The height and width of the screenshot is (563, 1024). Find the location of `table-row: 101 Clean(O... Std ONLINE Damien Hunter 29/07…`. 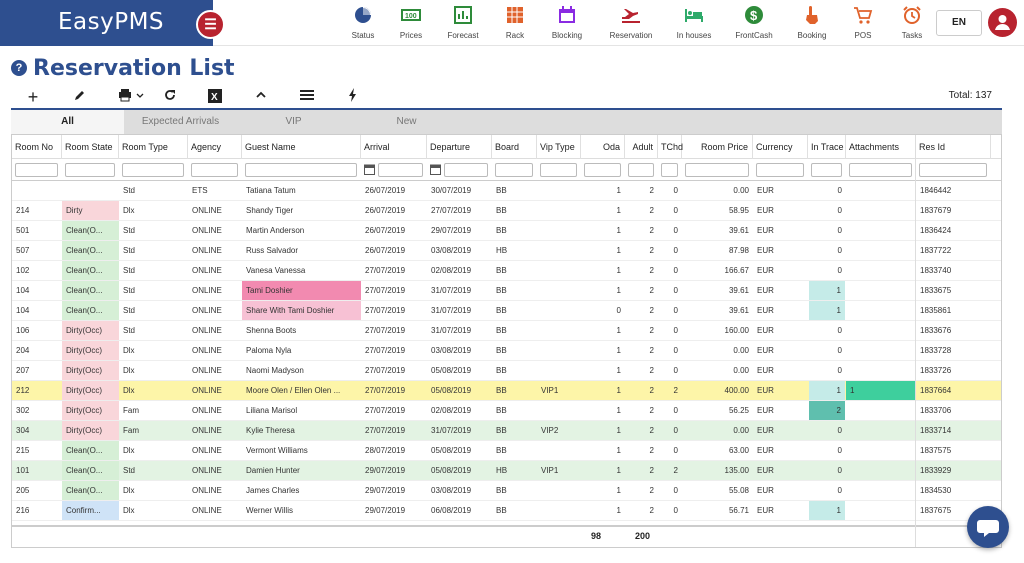

table-row: 101 Clean(O... Std ONLINE Damien Hunter 29/07… is located at coordinates (506, 471).